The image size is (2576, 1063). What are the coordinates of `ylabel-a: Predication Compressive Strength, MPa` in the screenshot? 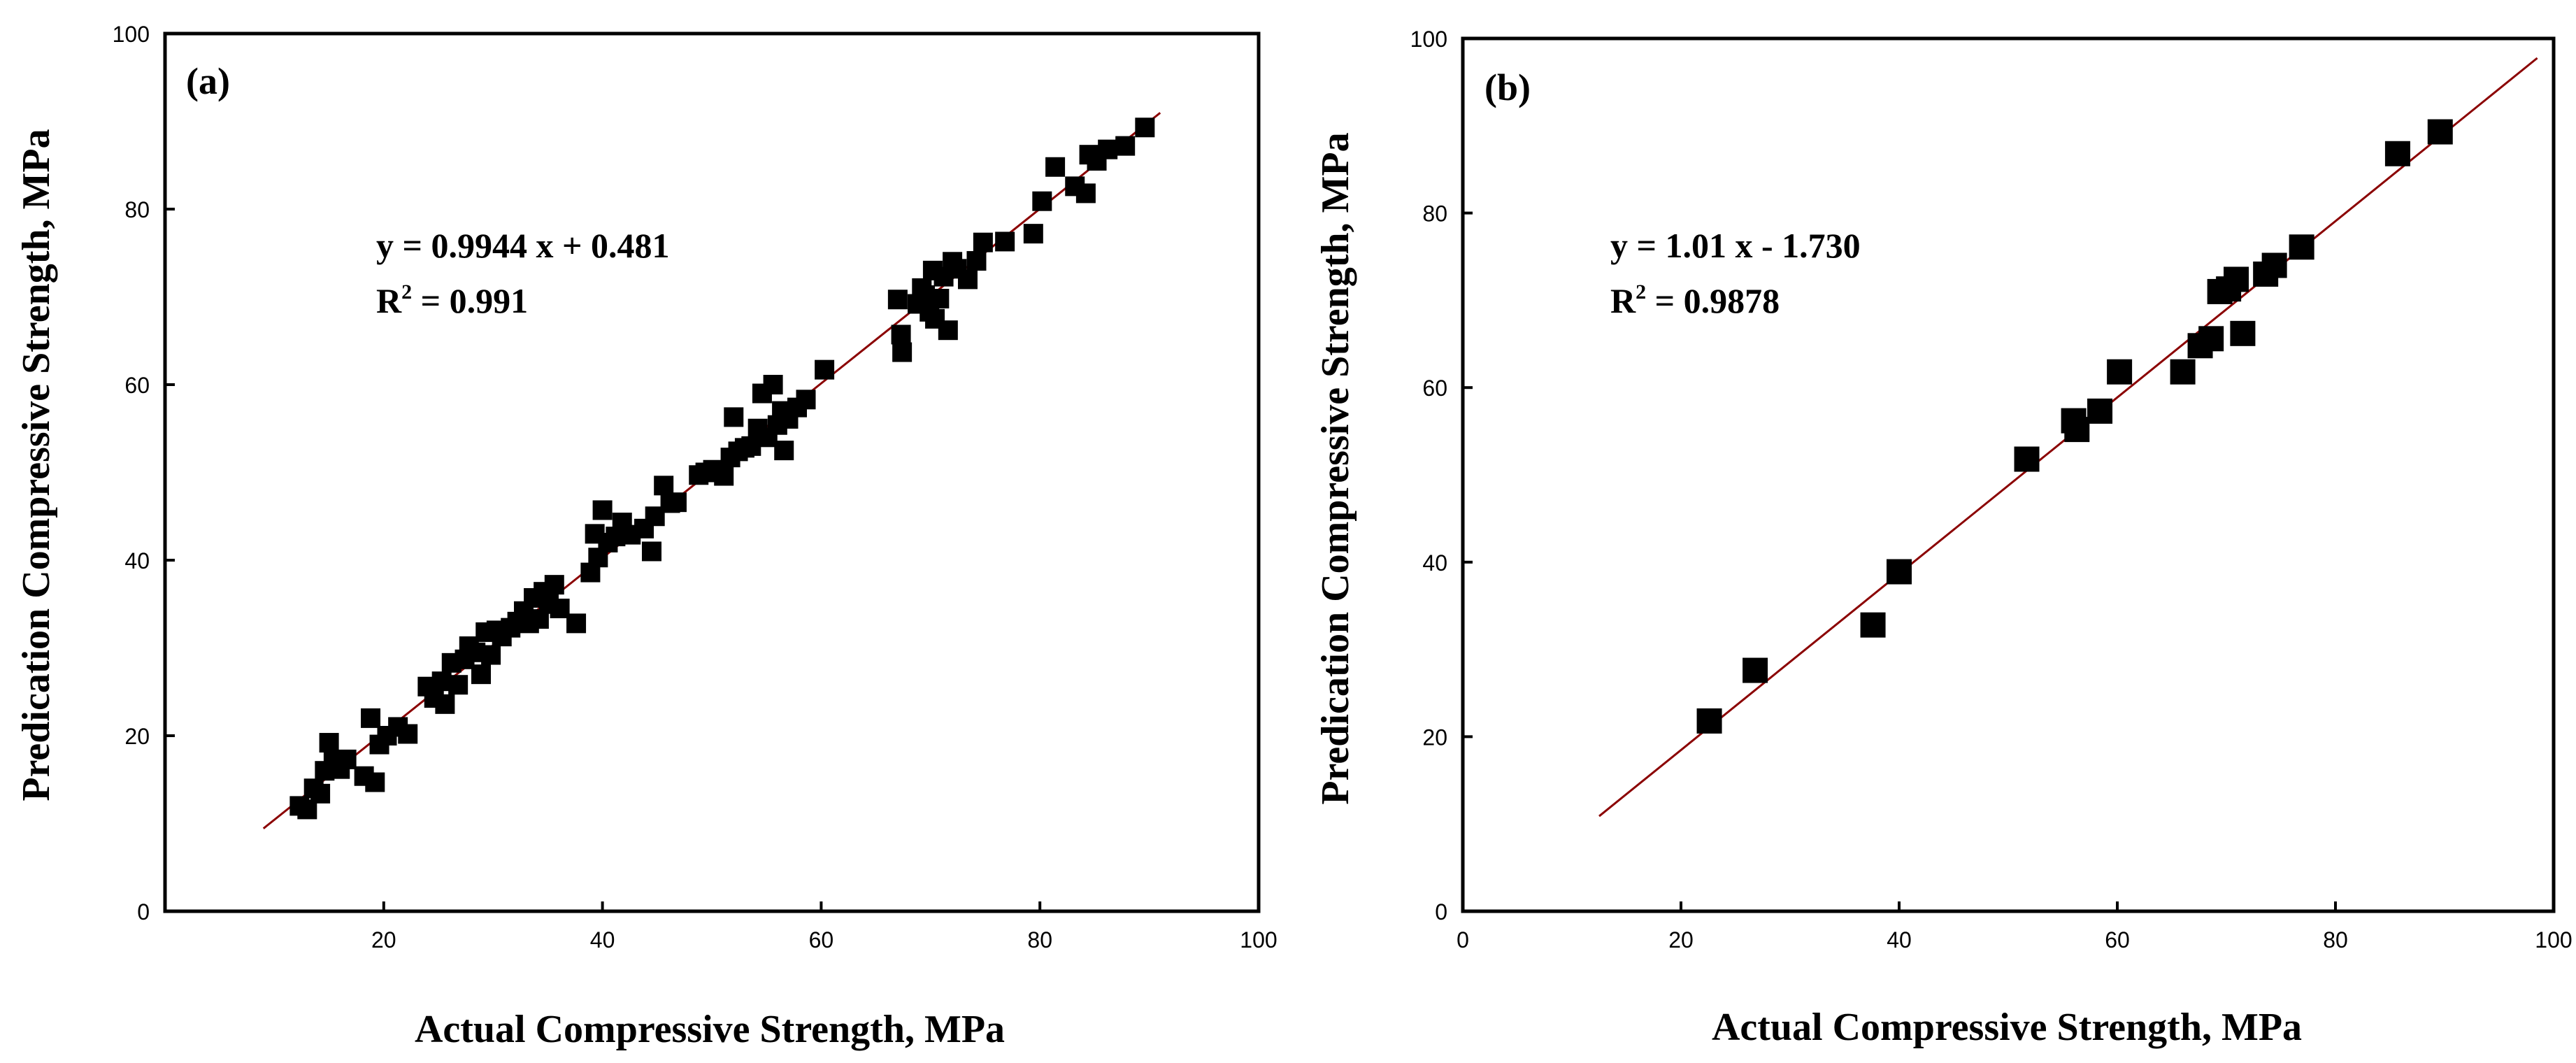 It's located at (36, 465).